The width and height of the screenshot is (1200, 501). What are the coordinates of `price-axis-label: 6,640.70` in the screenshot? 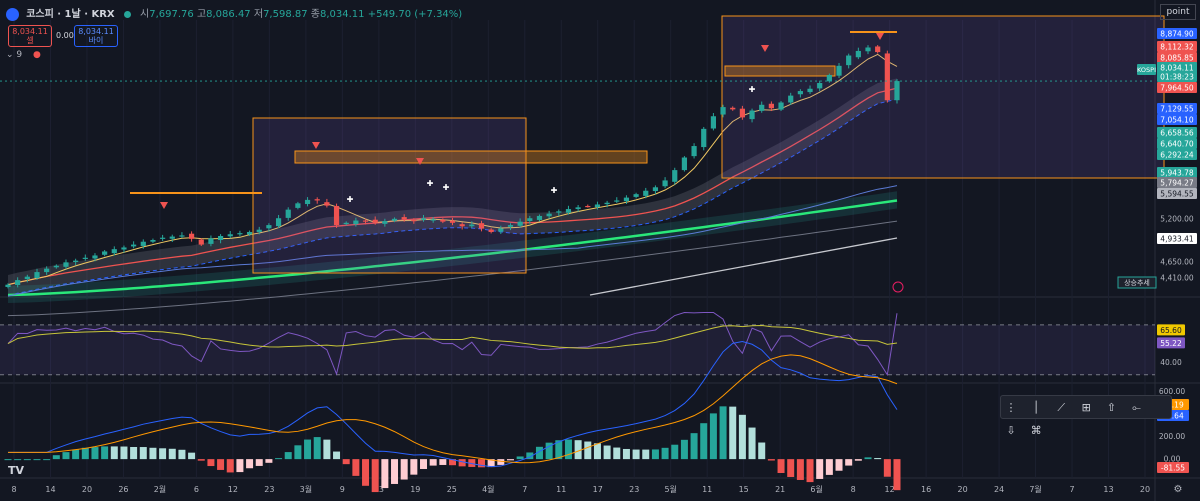 It's located at (1177, 144).